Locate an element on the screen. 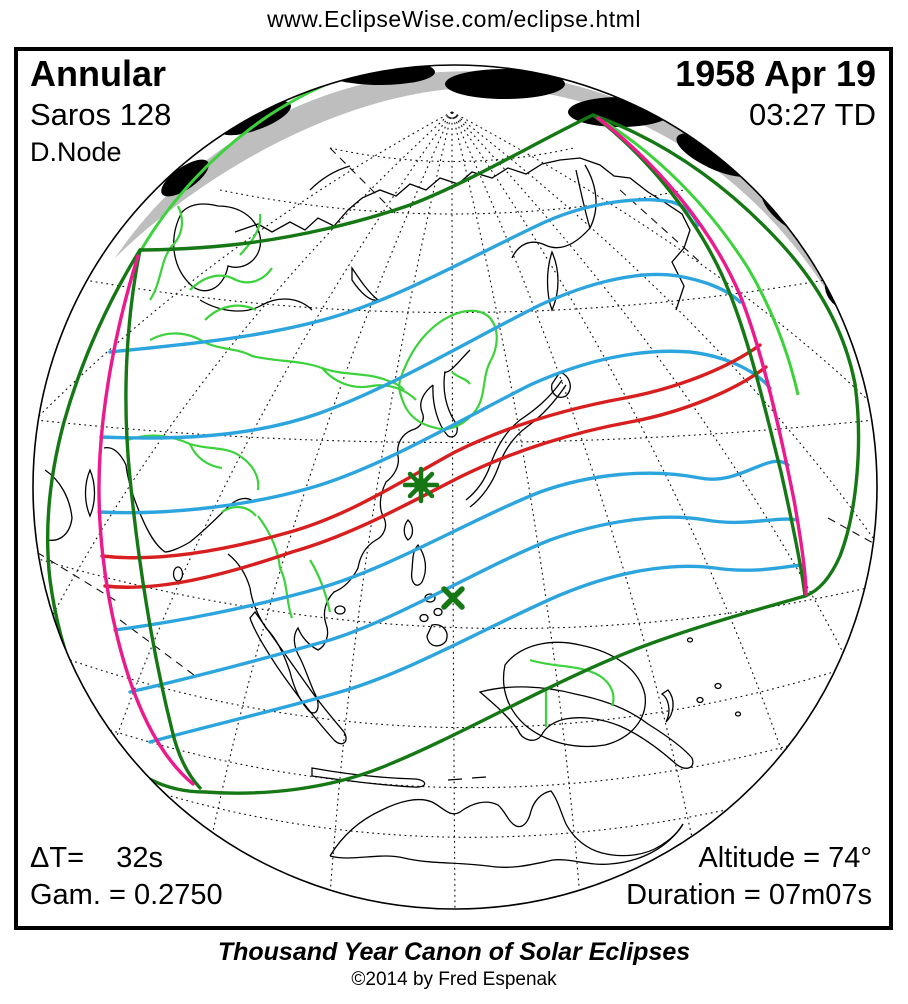 Image resolution: width=908 pixels, height=1004 pixels. greatest-eclipse-marker is located at coordinates (421, 485).